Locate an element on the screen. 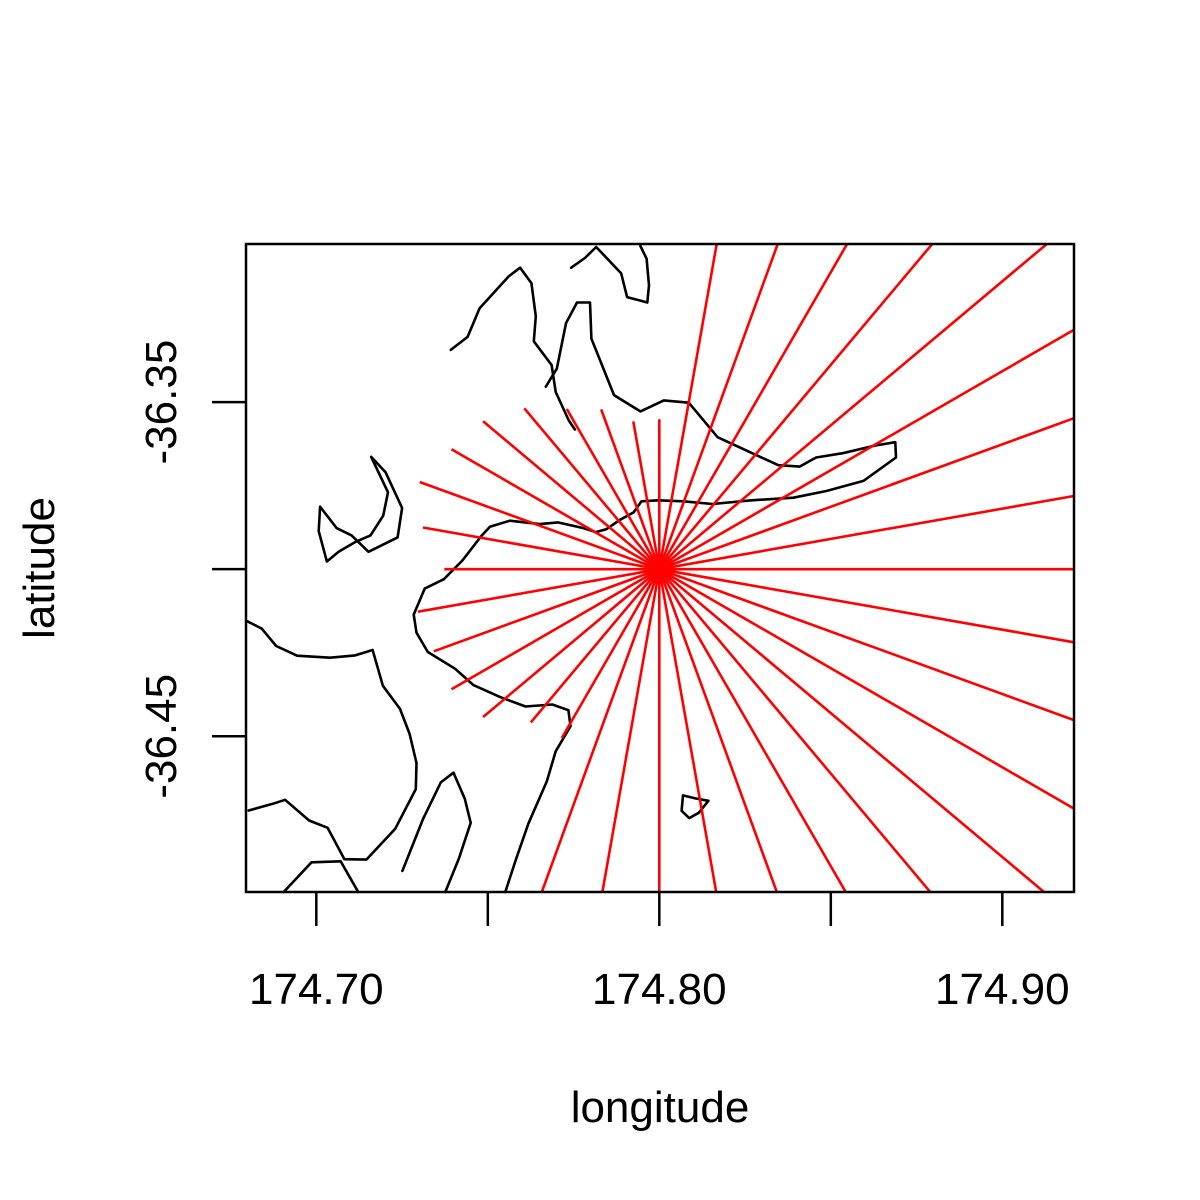  y-axis-title: latitude is located at coordinates (39, 568).